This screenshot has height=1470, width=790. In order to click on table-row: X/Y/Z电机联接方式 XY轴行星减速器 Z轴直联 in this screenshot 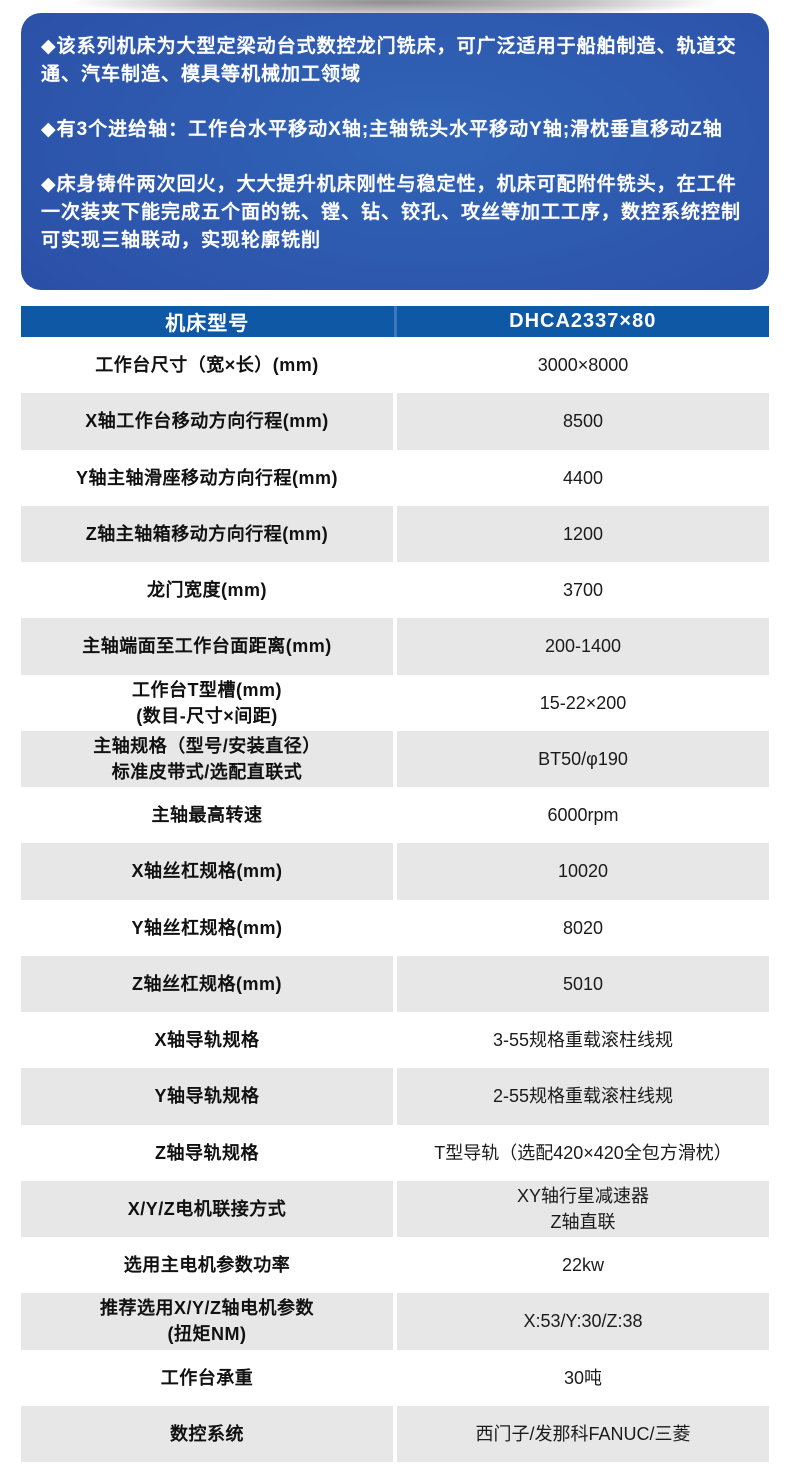, I will do `click(395, 1208)`.